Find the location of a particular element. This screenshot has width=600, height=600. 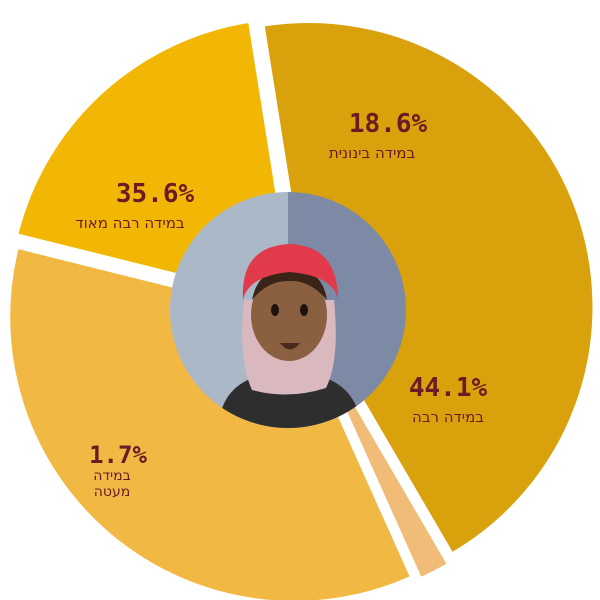

slice-value-large: 44.1% is located at coordinates (448, 388).